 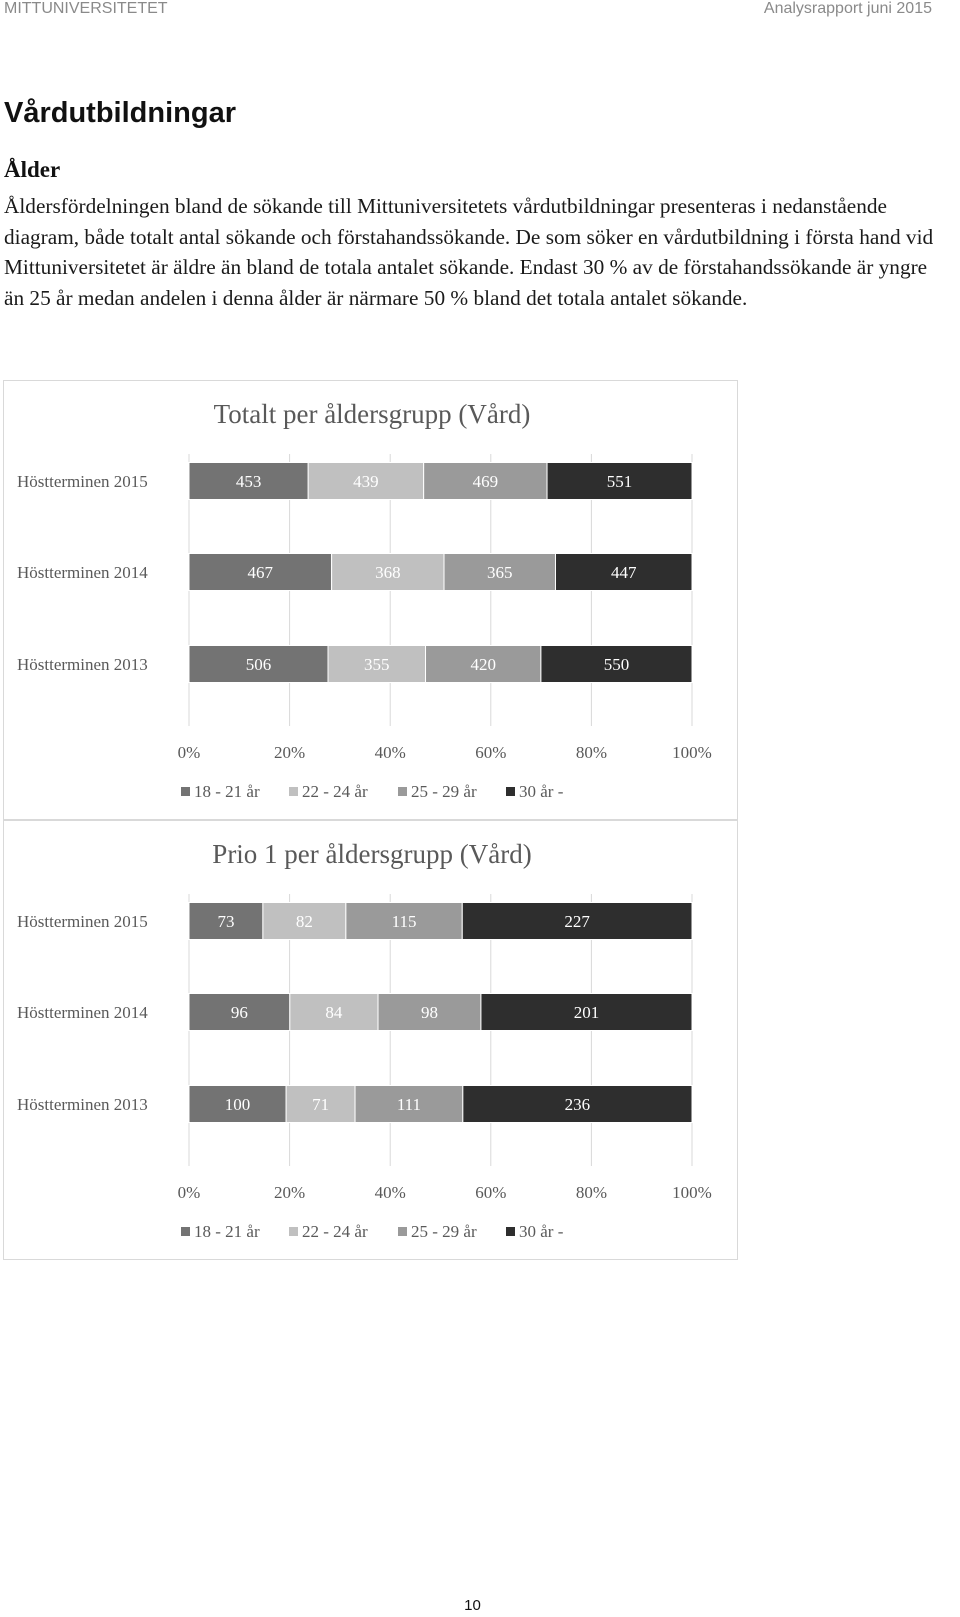 I want to click on data-label: 96, so click(x=239, y=1012).